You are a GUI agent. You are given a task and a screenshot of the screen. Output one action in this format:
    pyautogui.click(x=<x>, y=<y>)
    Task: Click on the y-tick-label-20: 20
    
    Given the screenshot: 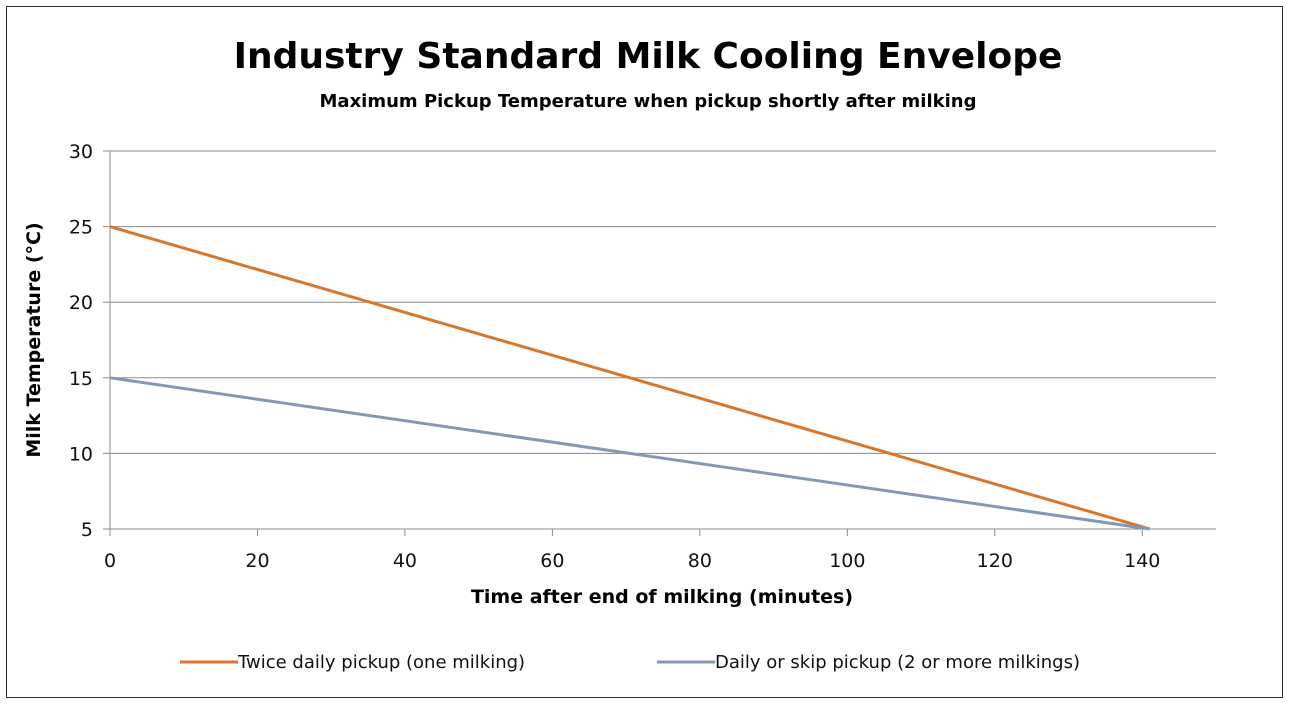 What is the action you would take?
    pyautogui.click(x=81, y=303)
    